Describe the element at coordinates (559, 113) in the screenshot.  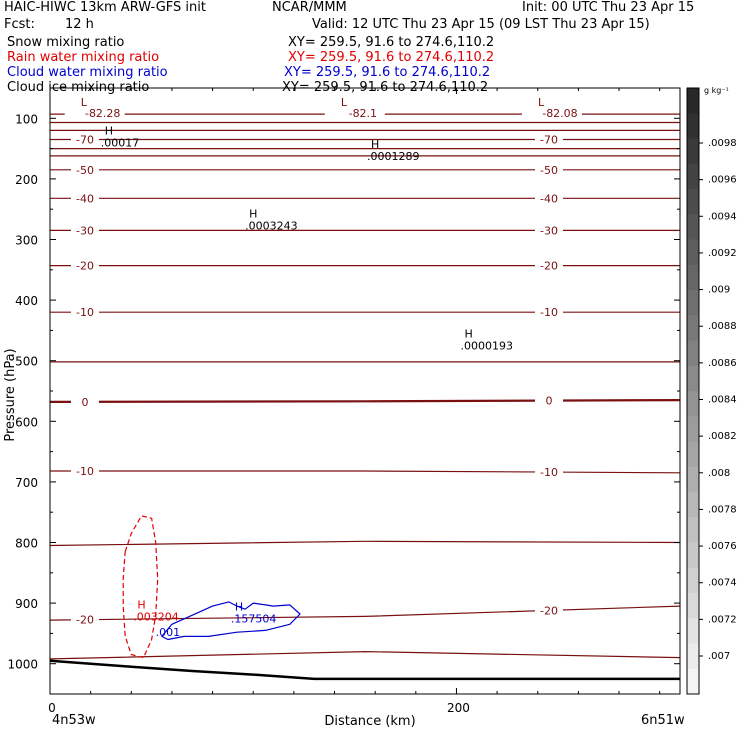
I see `min-value: -82.08` at that location.